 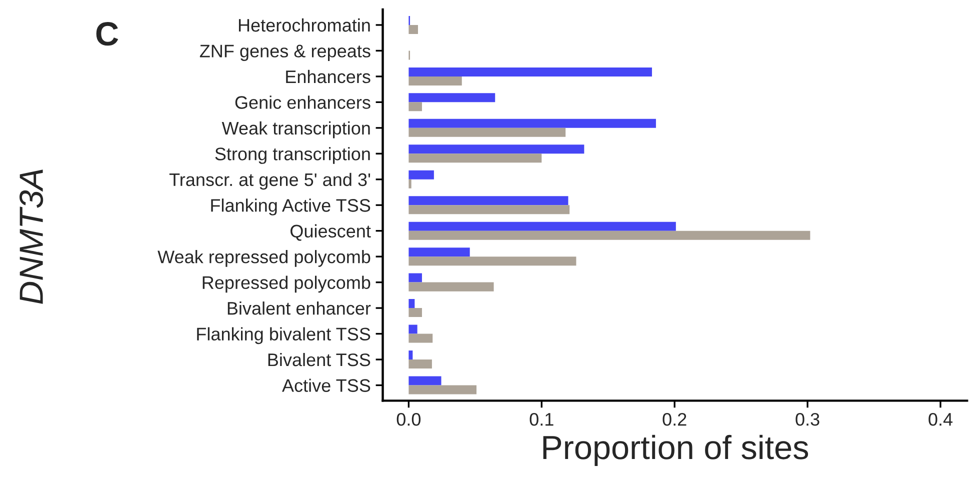 What do you see at coordinates (285, 52) in the screenshot?
I see `y-tick-label: ZNF genes & repeats` at bounding box center [285, 52].